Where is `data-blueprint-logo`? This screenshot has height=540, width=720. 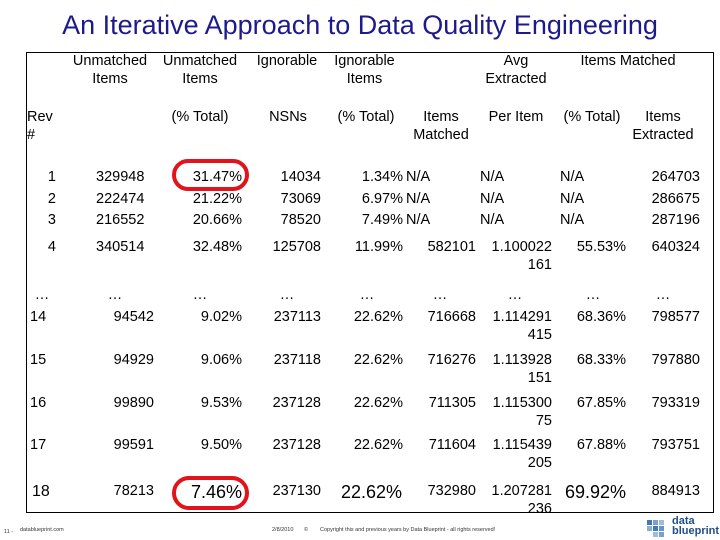 data-blueprint-logo is located at coordinates (677, 527).